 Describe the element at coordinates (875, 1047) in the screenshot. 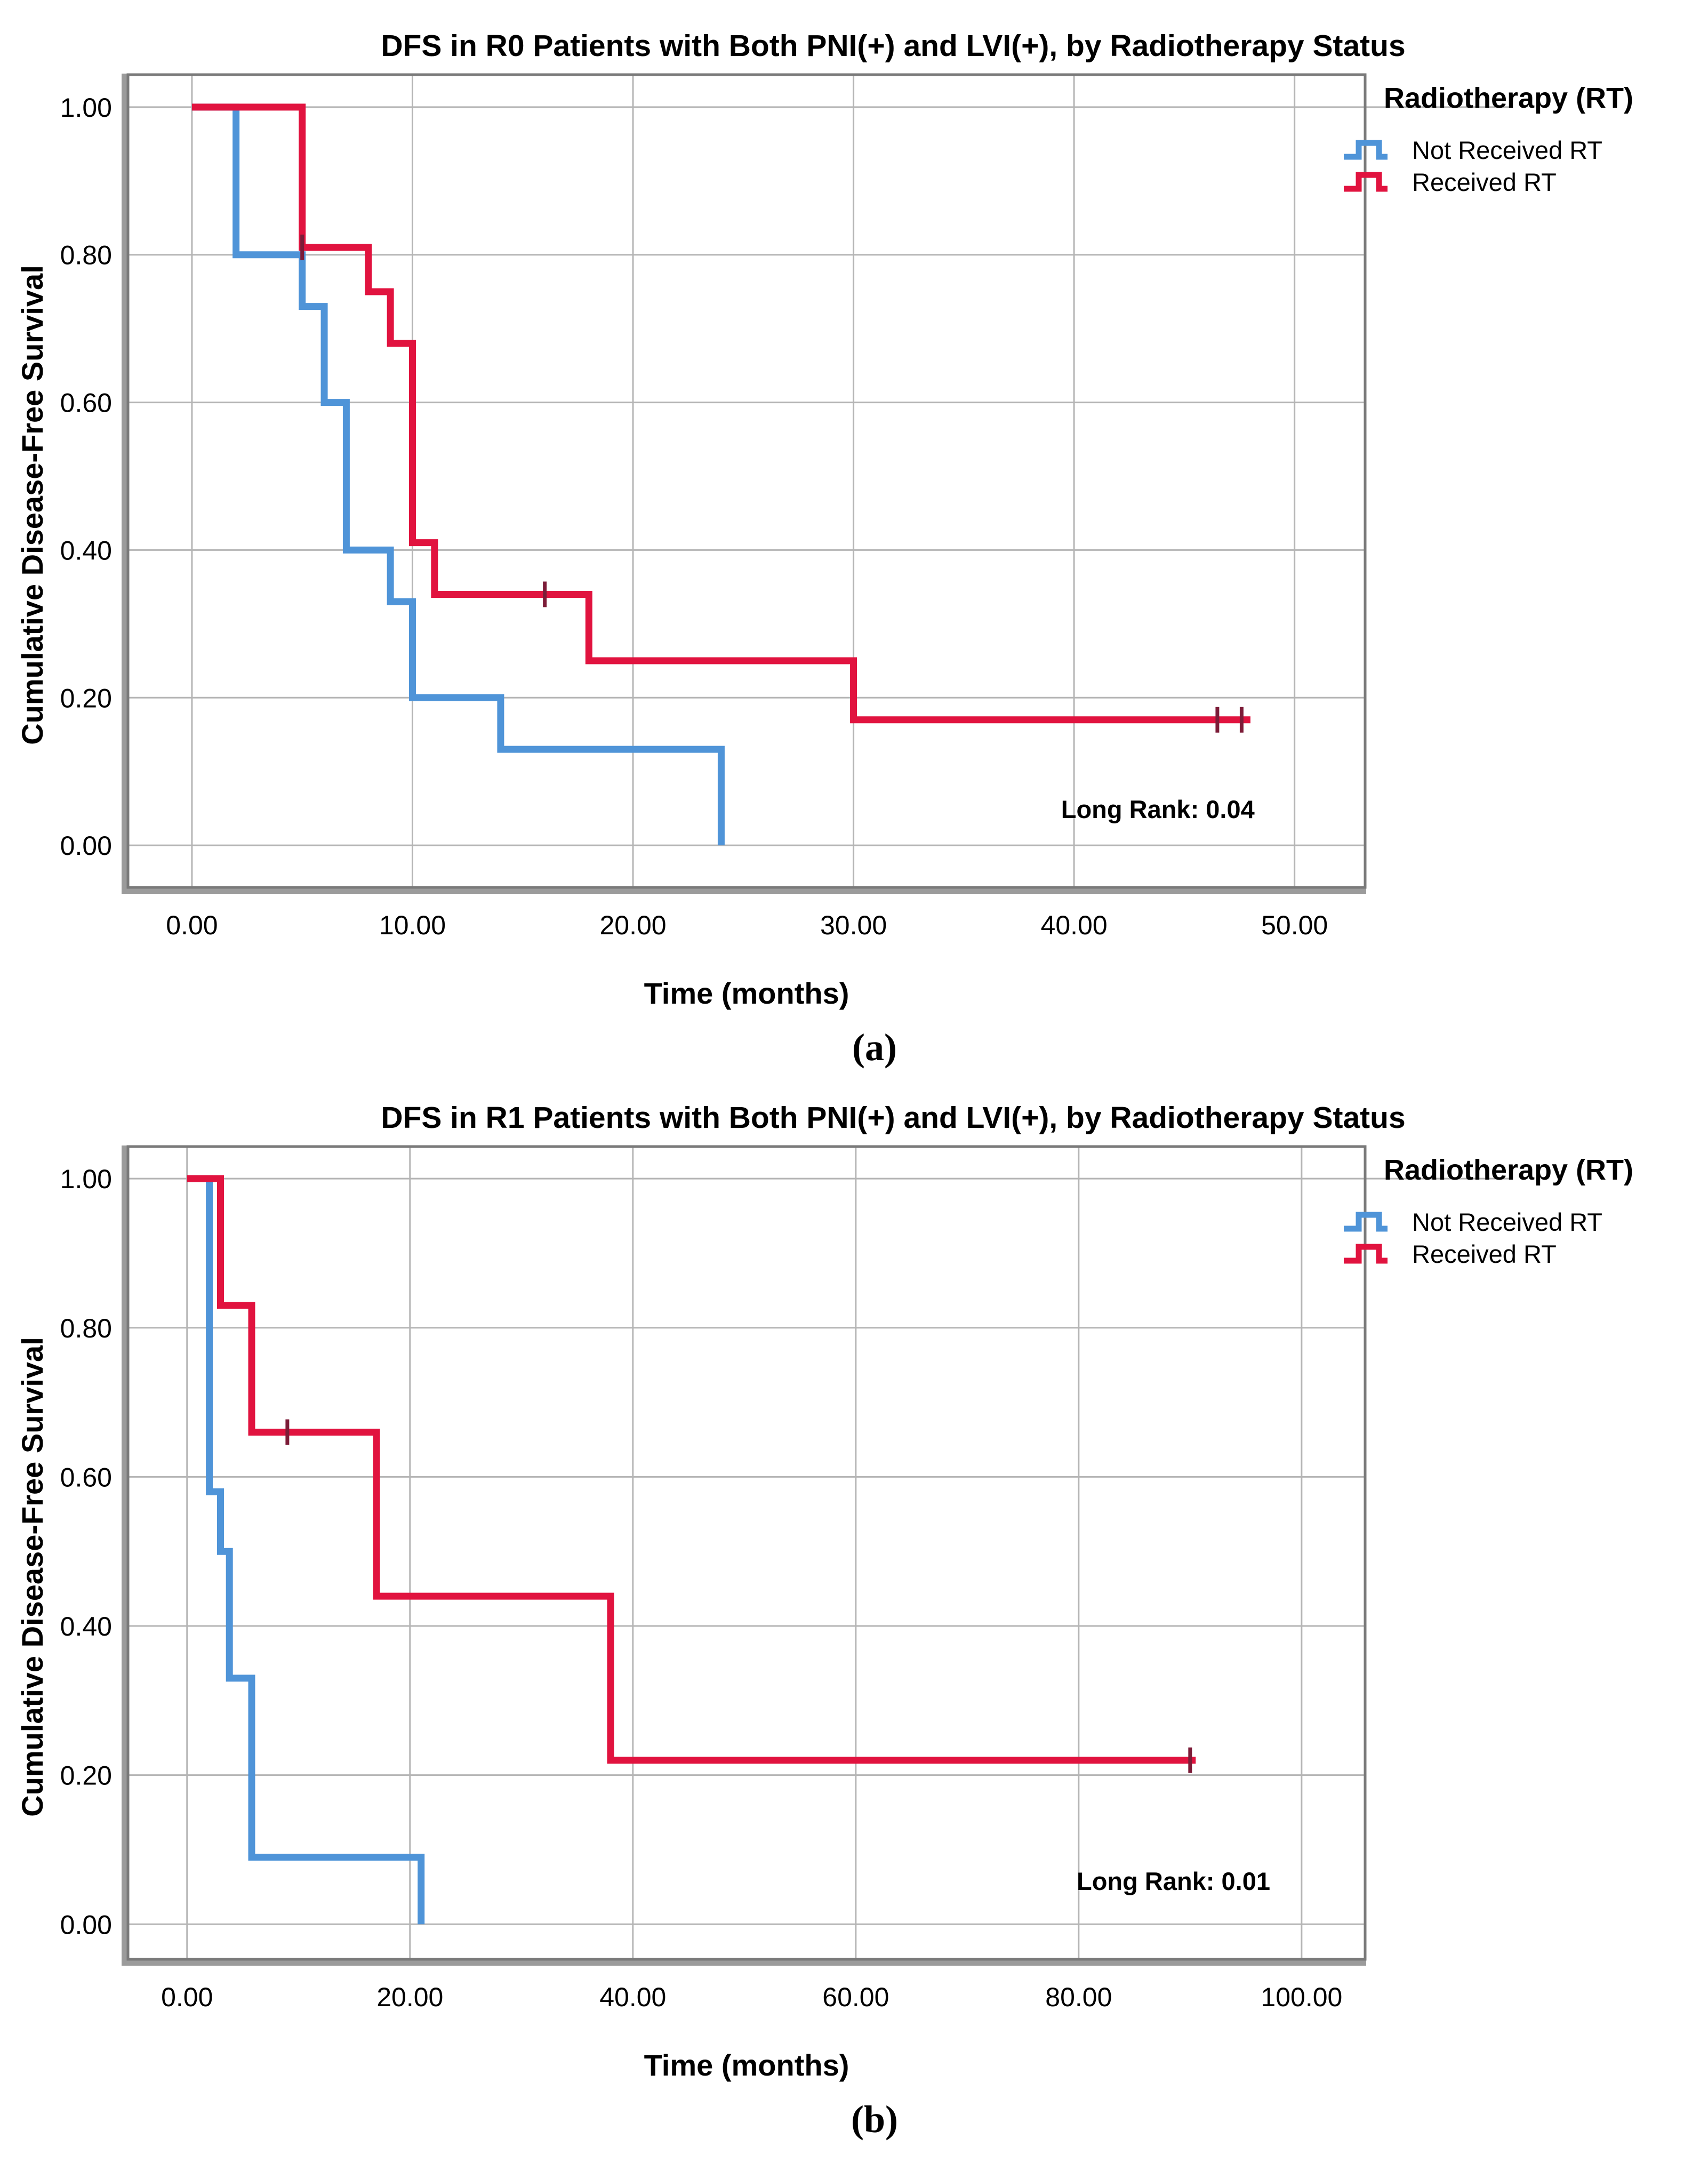

I see `panel-caption: (a)` at that location.